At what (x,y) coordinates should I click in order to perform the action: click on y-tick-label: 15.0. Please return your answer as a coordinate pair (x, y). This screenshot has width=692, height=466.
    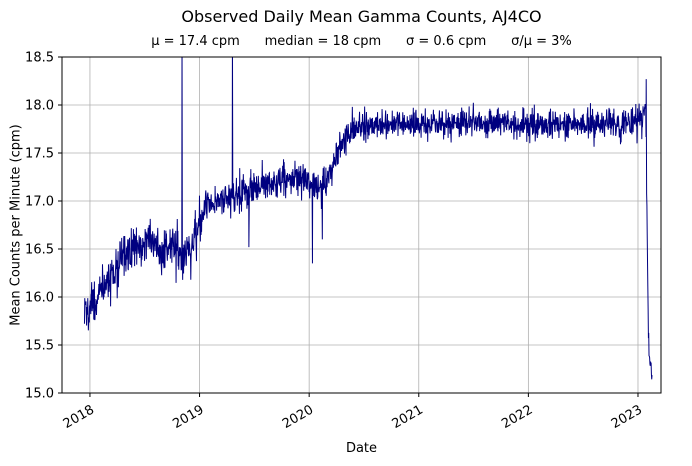
    Looking at the image, I should click on (39, 394).